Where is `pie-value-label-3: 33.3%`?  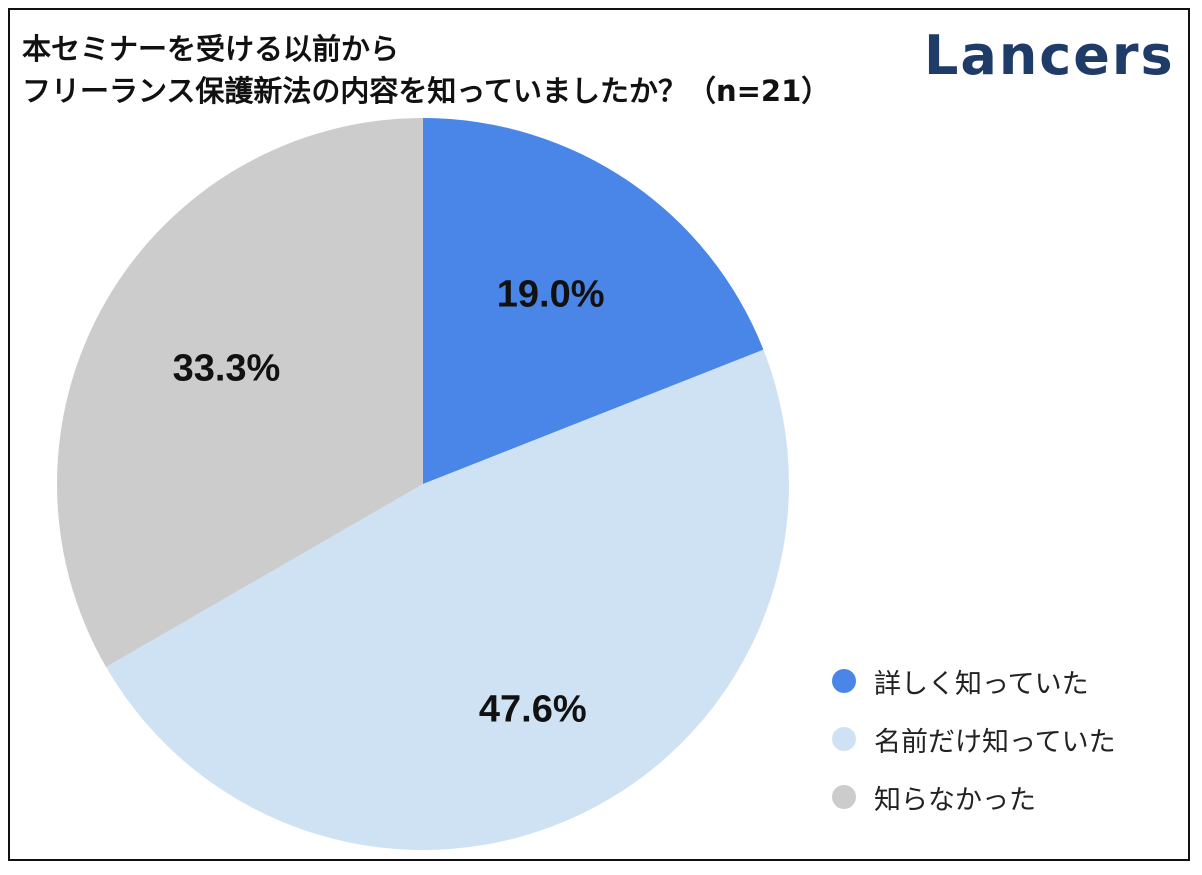
pie-value-label-3: 33.3% is located at coordinates (227, 369).